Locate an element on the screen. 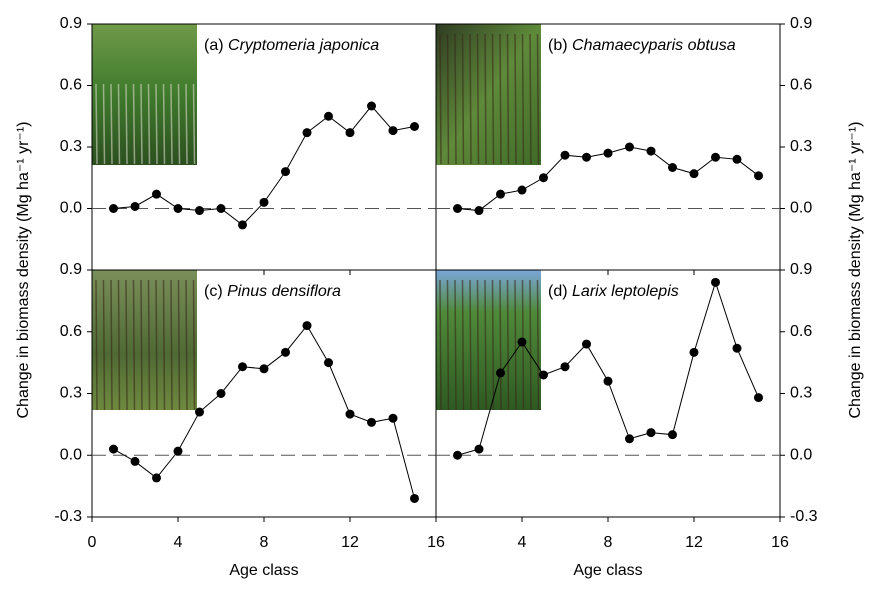  y-tick-label: 0.0 is located at coordinates (801, 454).